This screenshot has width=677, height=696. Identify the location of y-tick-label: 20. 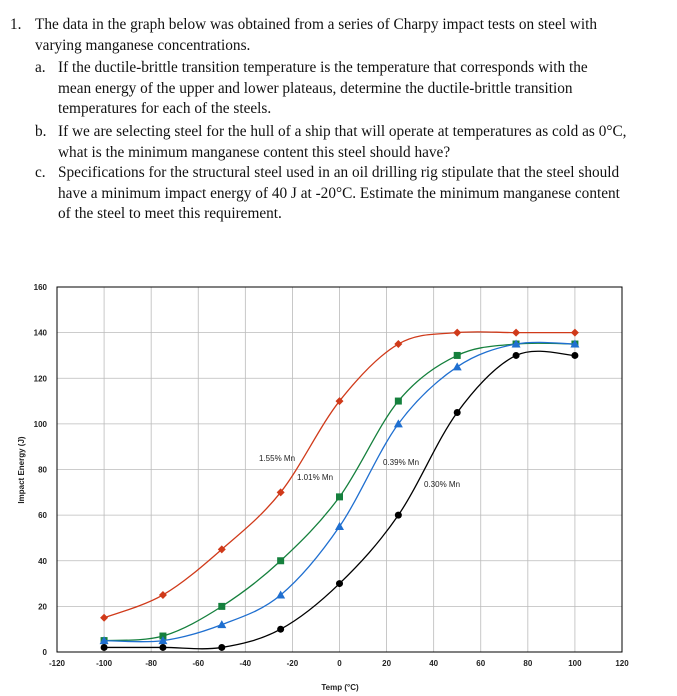
(42, 606).